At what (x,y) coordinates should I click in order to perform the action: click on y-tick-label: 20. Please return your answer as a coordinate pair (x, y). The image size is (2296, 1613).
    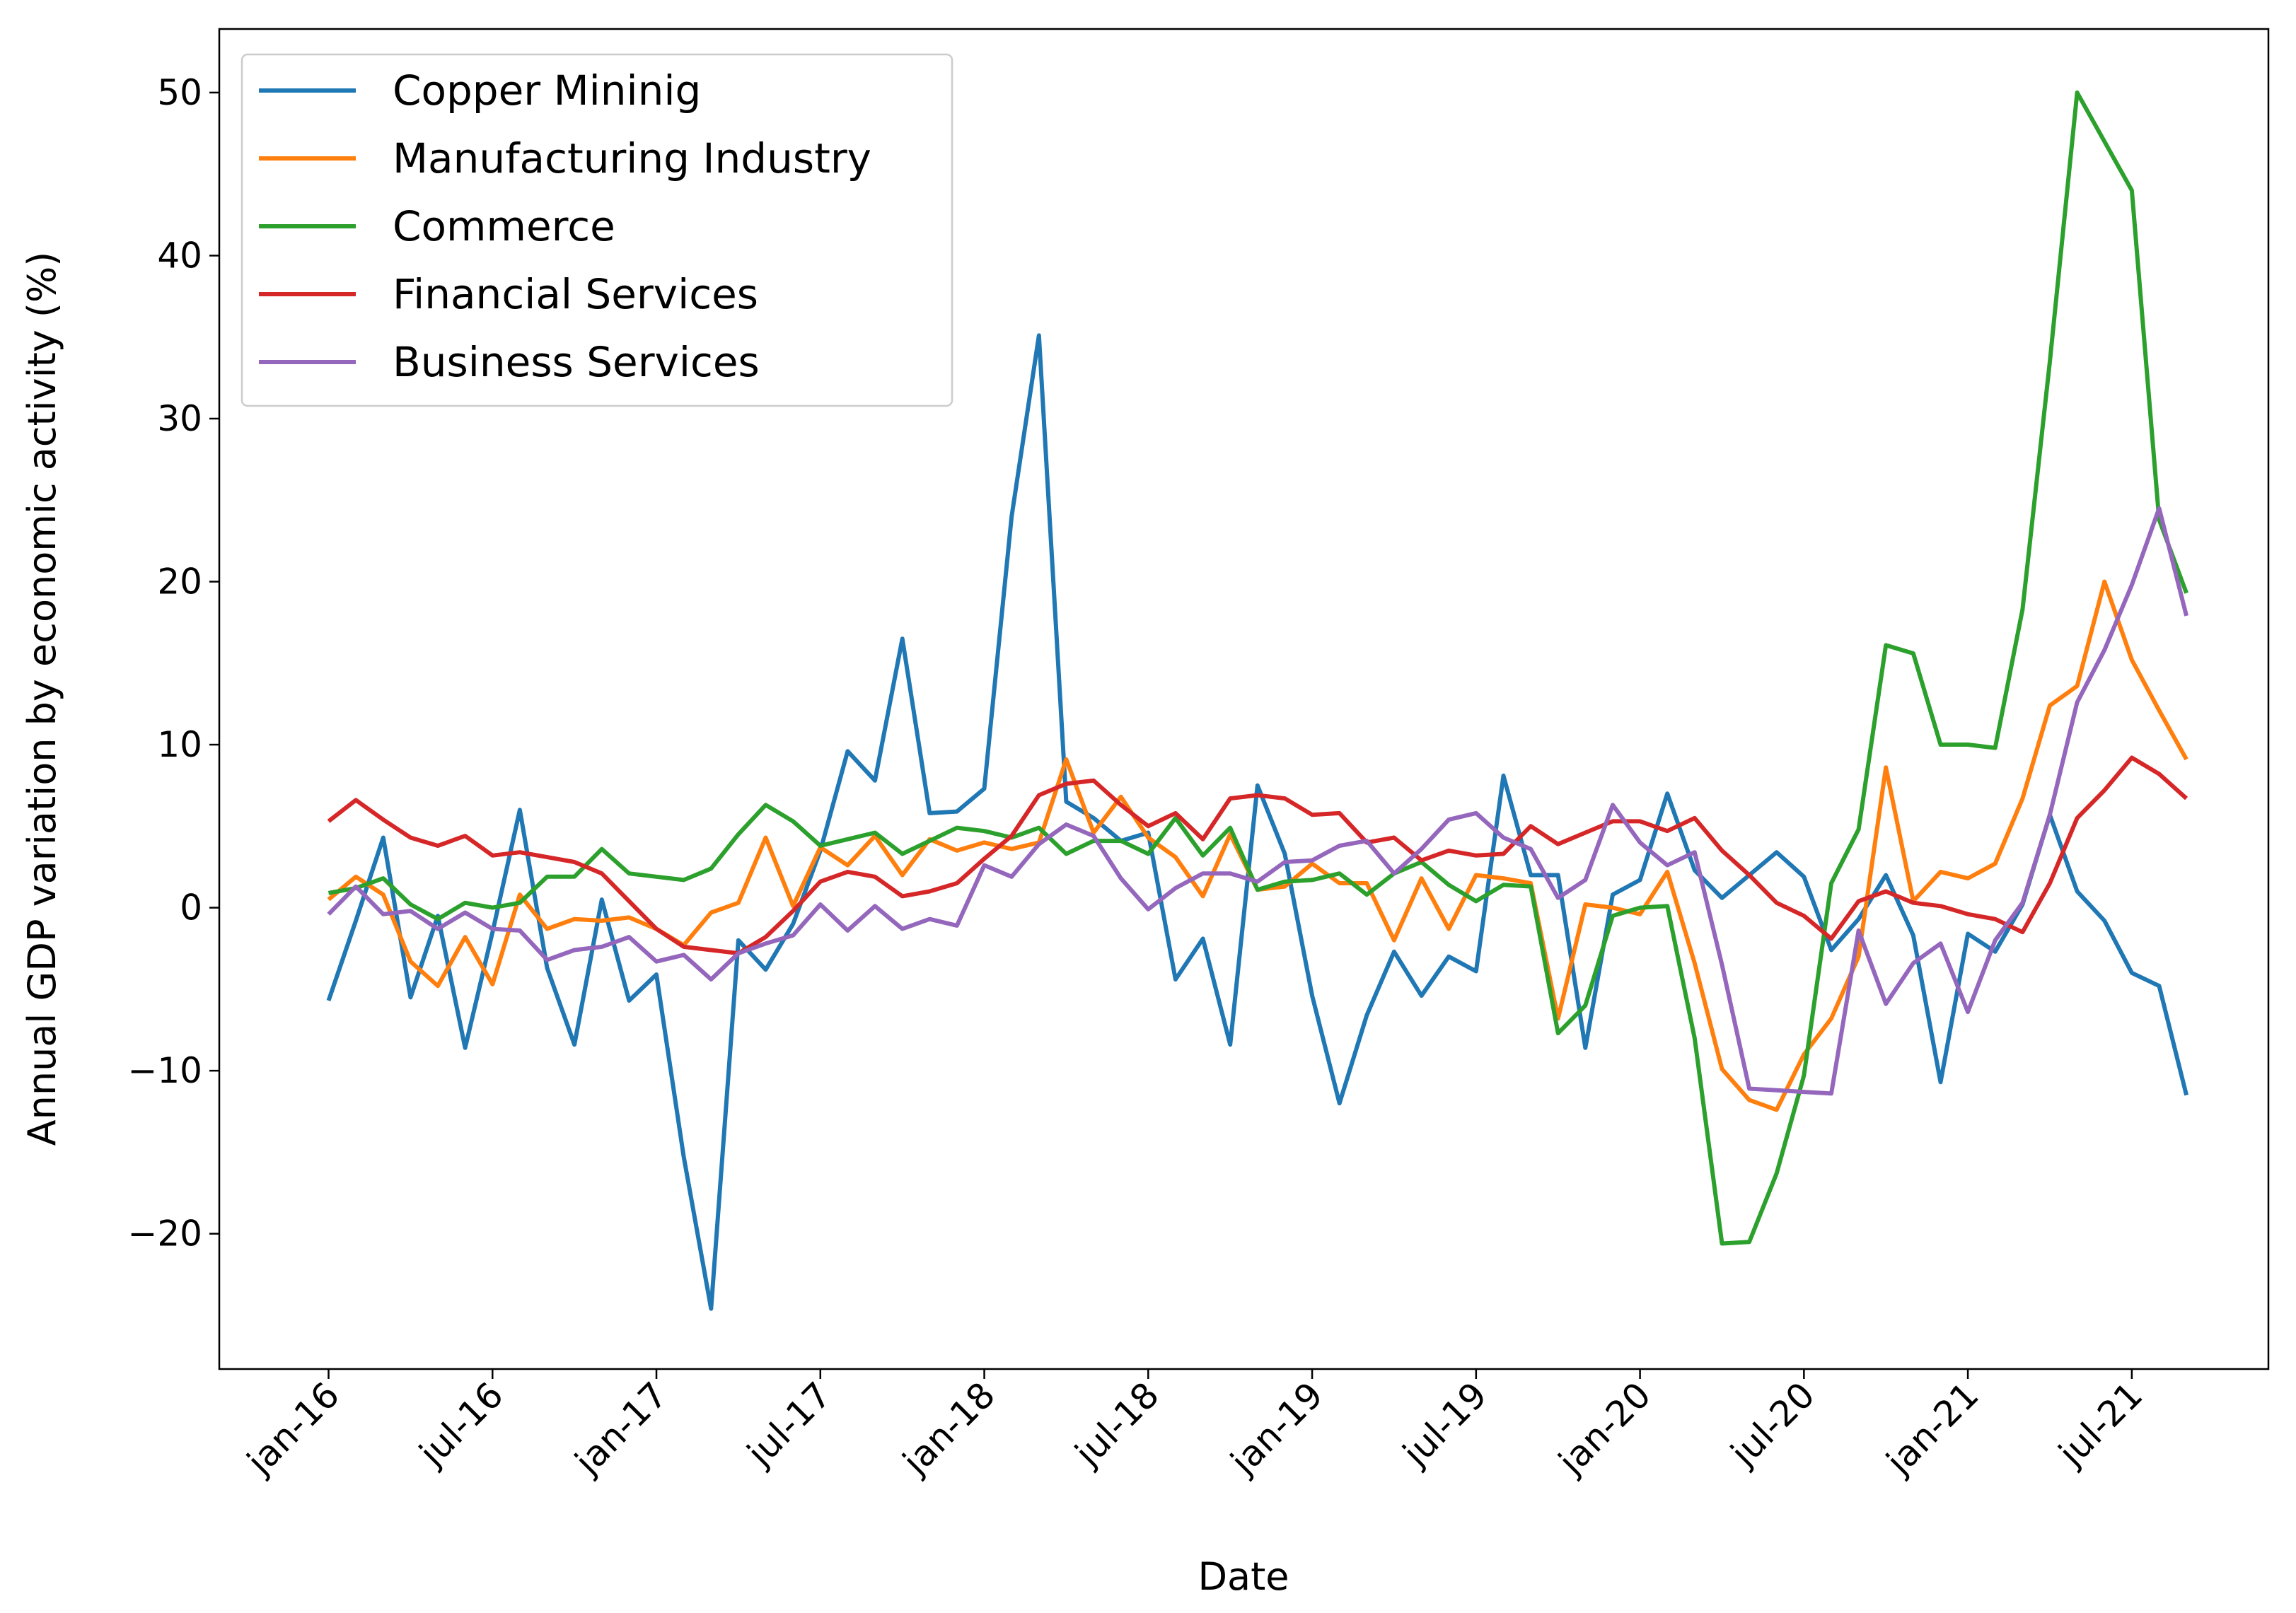
    Looking at the image, I should click on (179, 581).